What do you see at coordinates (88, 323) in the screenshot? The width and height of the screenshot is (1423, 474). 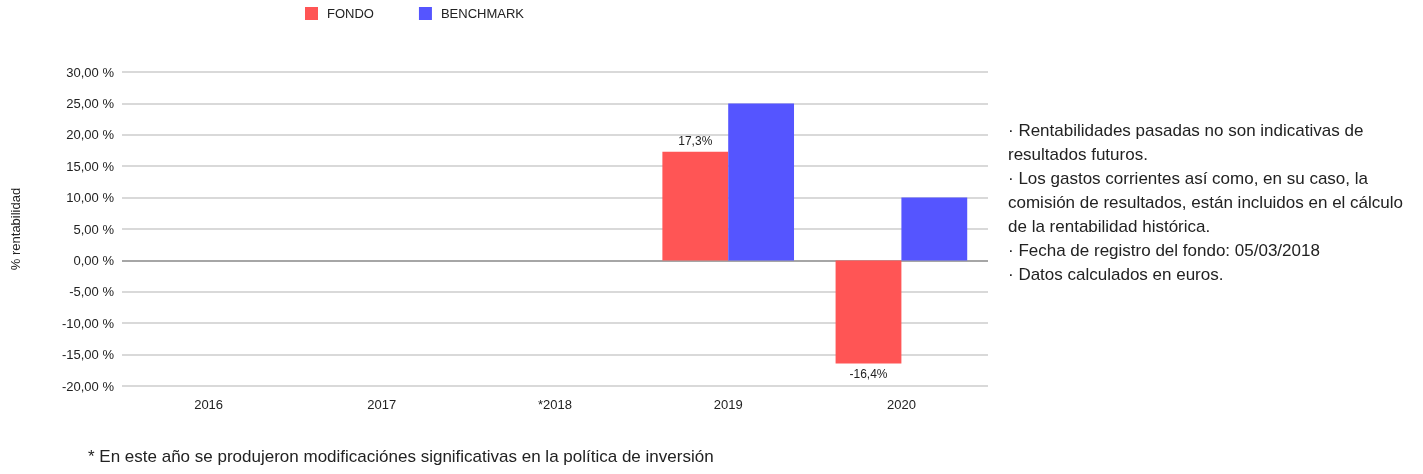 I see `y-tick-label: -10,00 %` at bounding box center [88, 323].